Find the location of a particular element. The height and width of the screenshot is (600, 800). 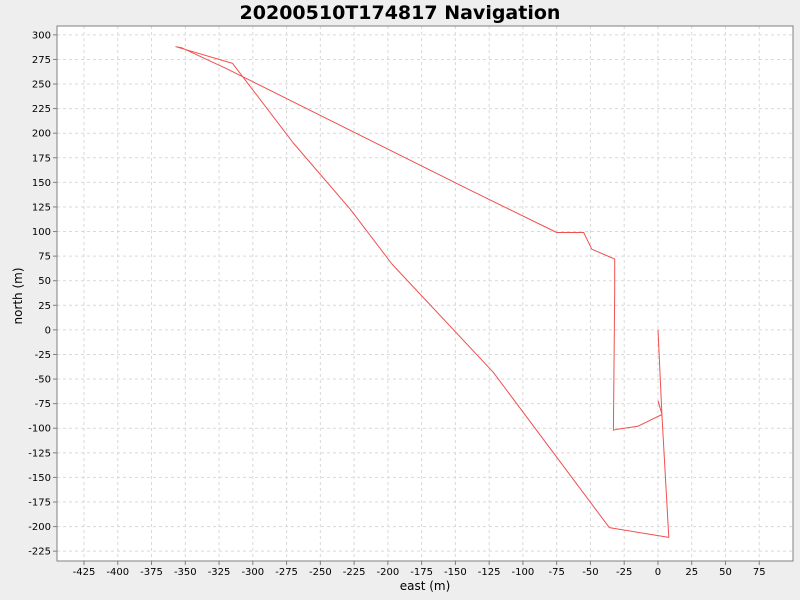

x-tick-label: -300 is located at coordinates (252, 572).